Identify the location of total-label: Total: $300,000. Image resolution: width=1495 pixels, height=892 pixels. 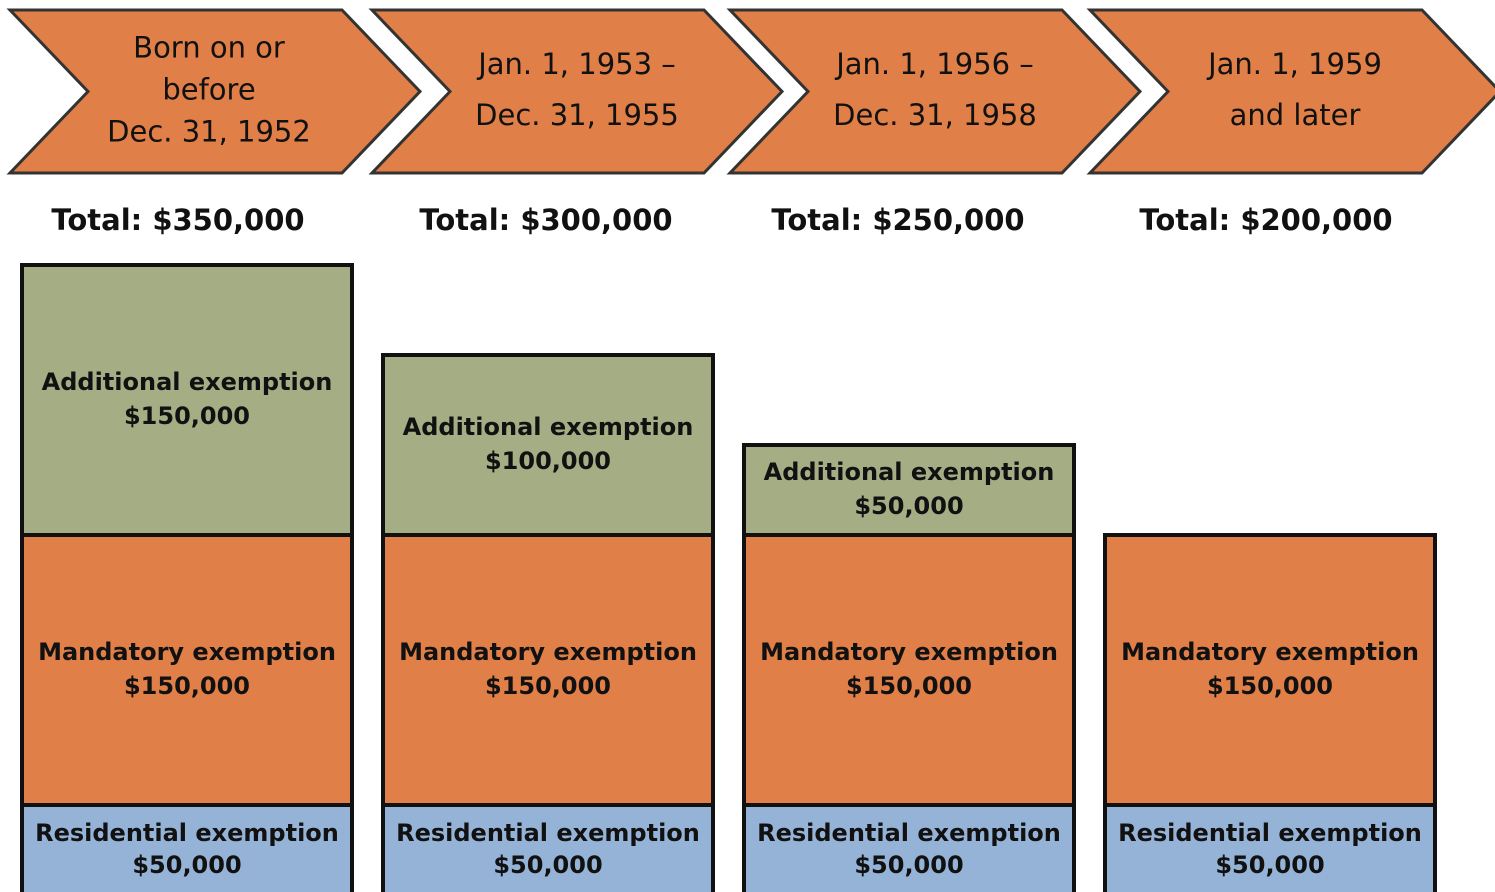
(545, 220).